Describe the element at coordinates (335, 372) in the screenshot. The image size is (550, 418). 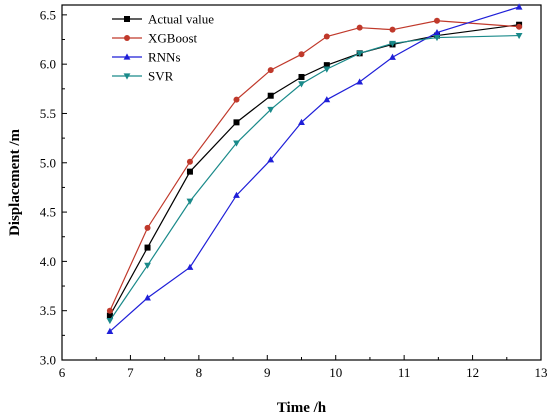
I see `x-tick-label: 10` at that location.